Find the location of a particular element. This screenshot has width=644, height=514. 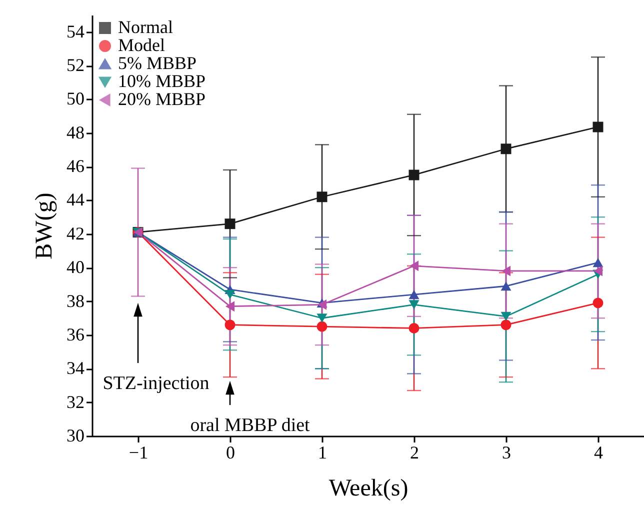

y-tick-label: 30 is located at coordinates (75, 436).